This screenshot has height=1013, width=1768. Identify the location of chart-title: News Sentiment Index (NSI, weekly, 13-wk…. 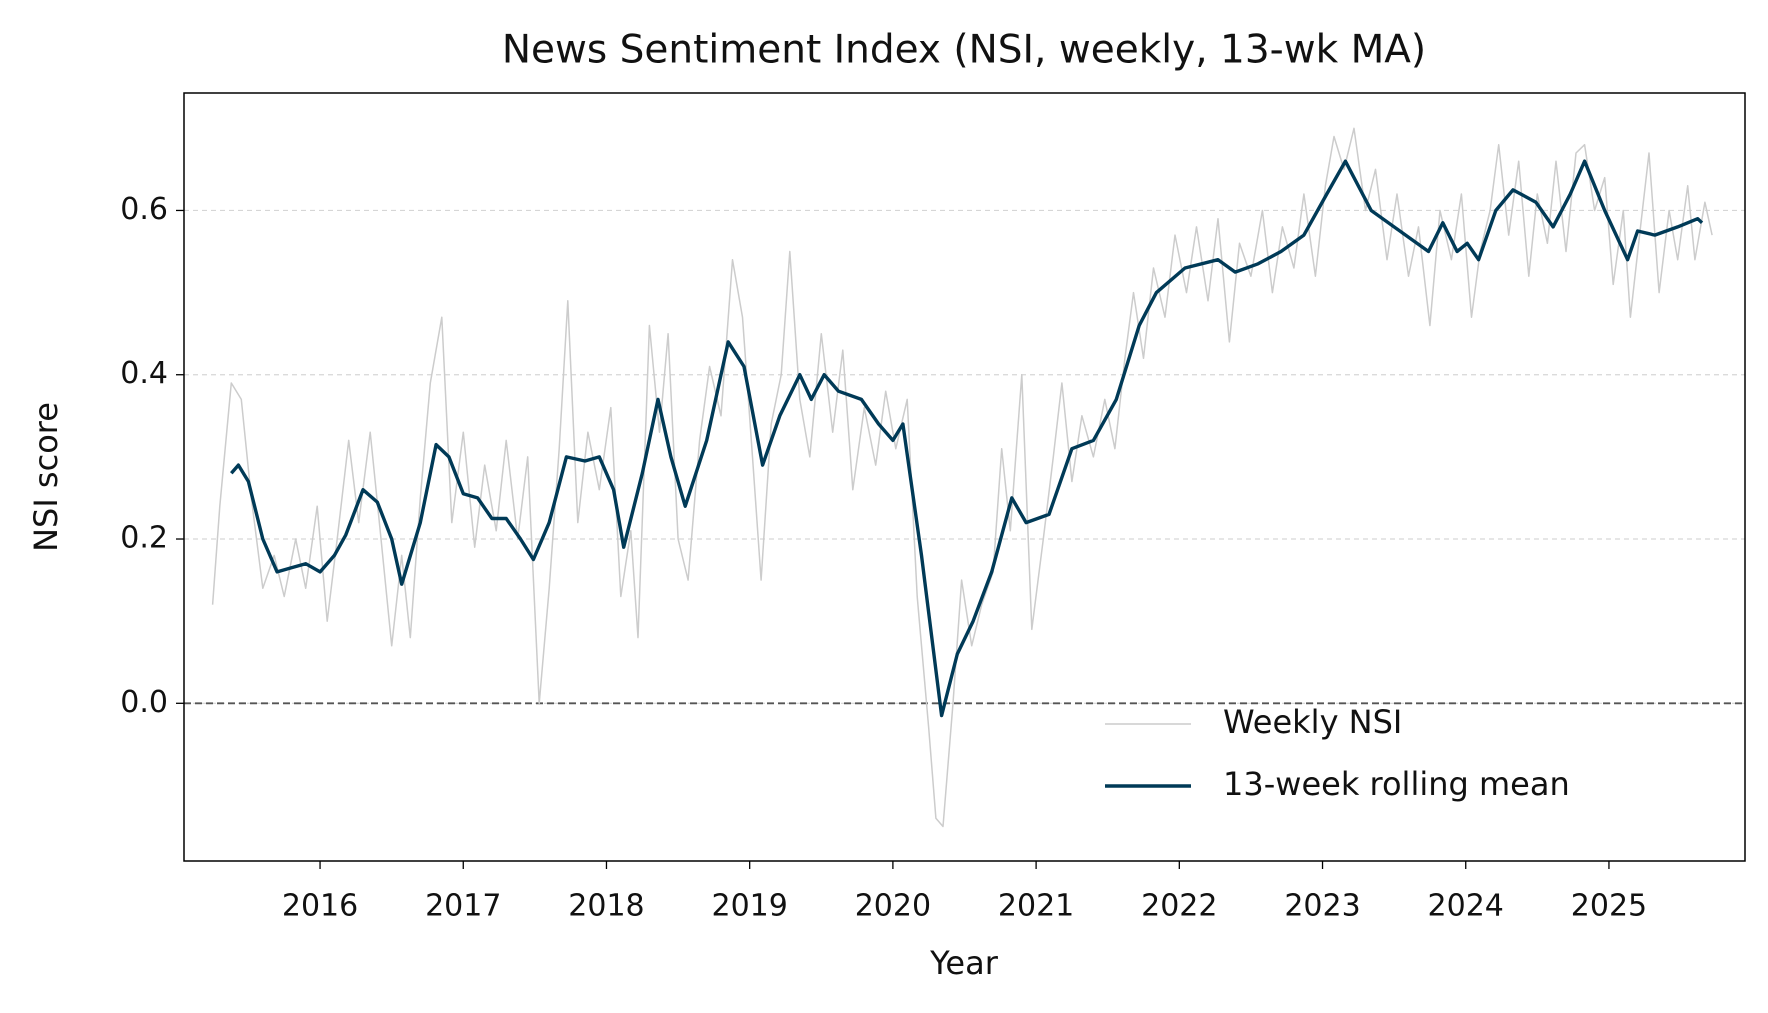
(964, 50).